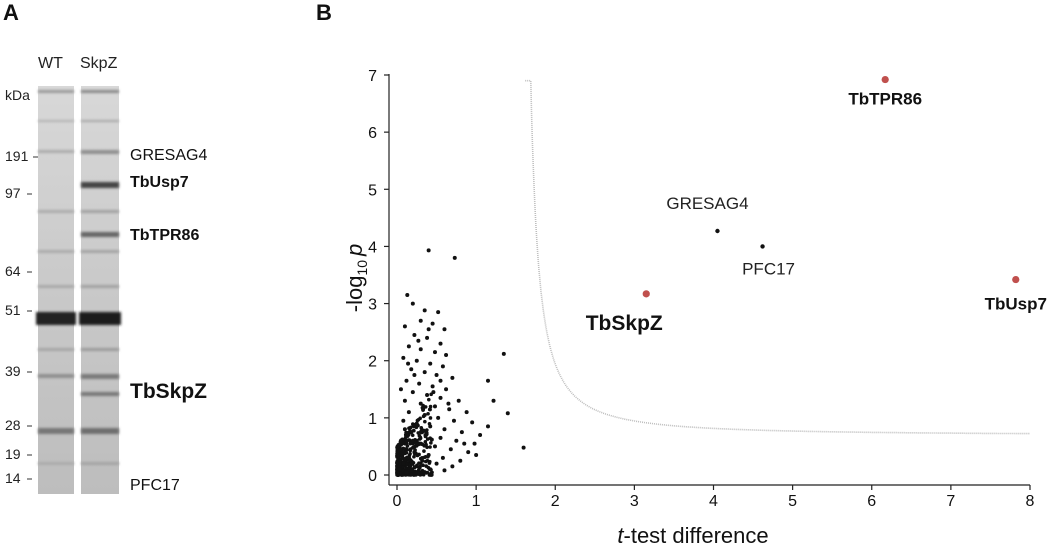 This screenshot has height=547, width=1051. Describe the element at coordinates (476, 501) in the screenshot. I see `x-tick-label: 1` at that location.